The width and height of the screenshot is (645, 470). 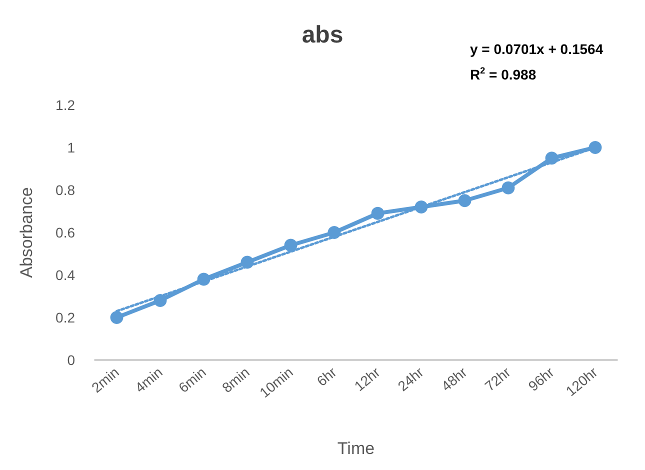 I want to click on x-tick-label: 48hr, so click(x=454, y=379).